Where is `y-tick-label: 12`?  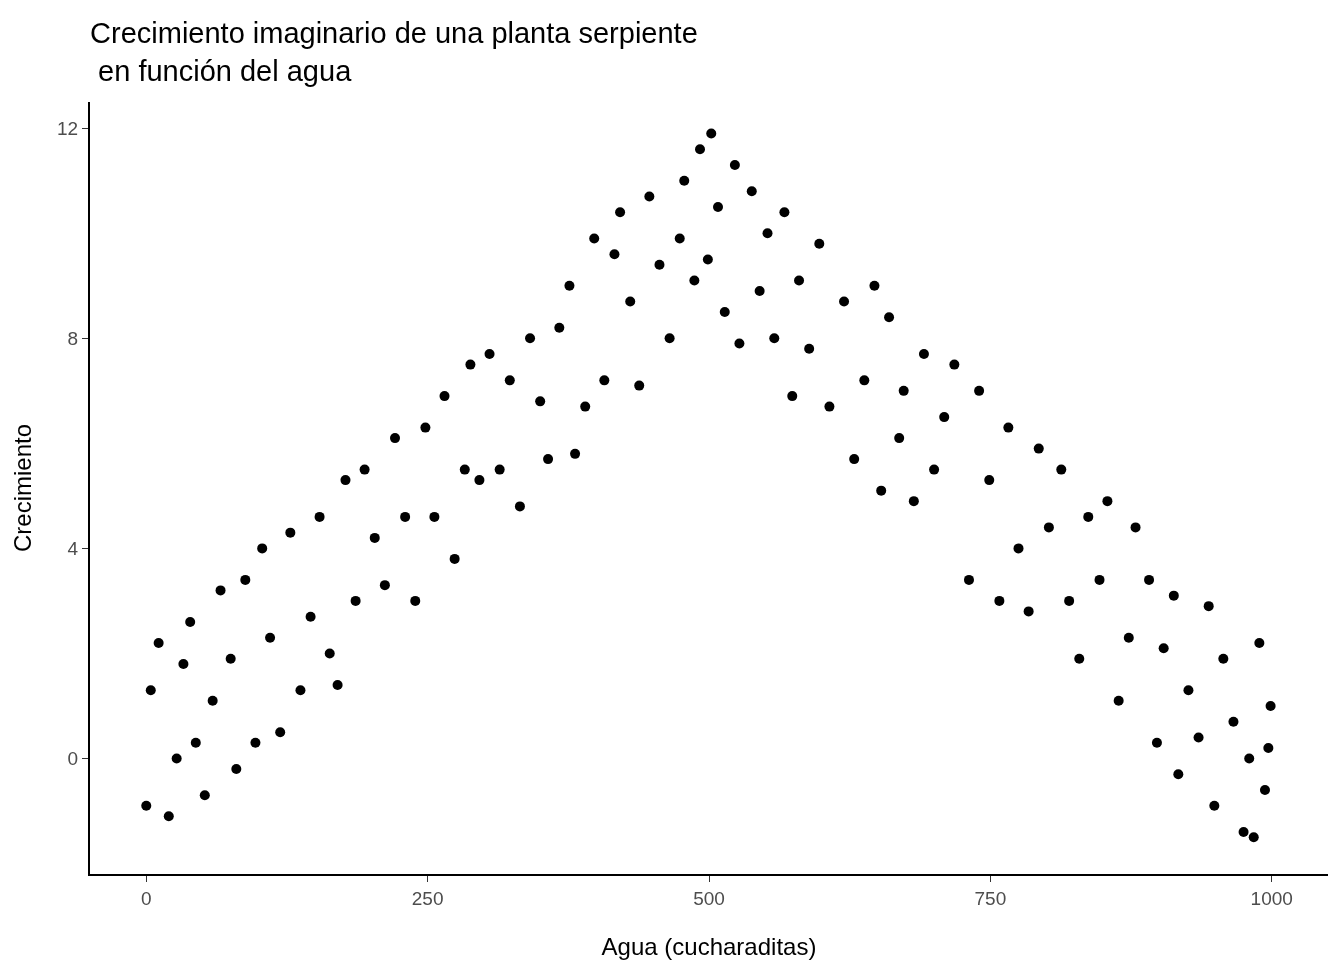 y-tick-label: 12 is located at coordinates (68, 128).